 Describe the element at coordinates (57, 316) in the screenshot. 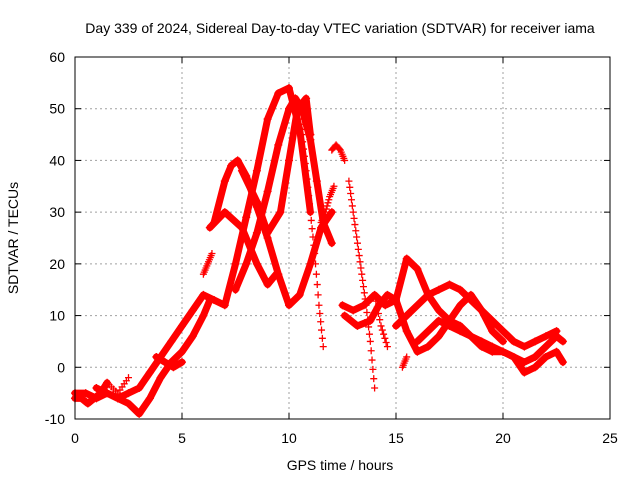

I see `y-tick-label: 10` at that location.